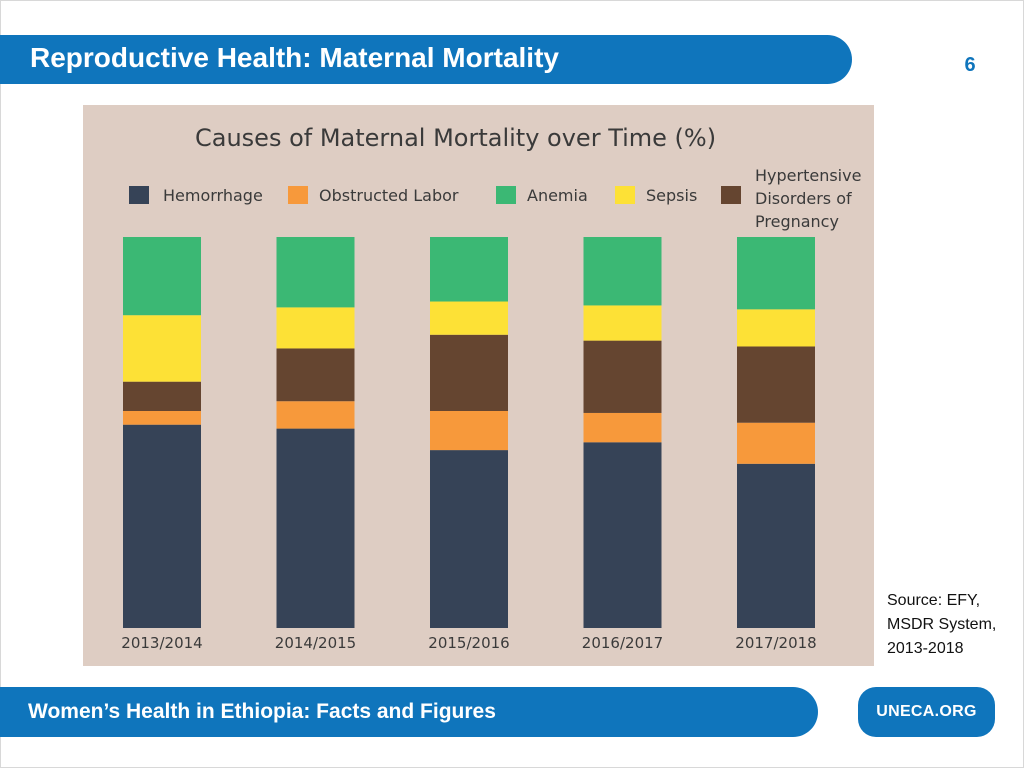  Describe the element at coordinates (622, 427) in the screenshot. I see `bar-segment-obstructed-labor-2016-2017` at that location.